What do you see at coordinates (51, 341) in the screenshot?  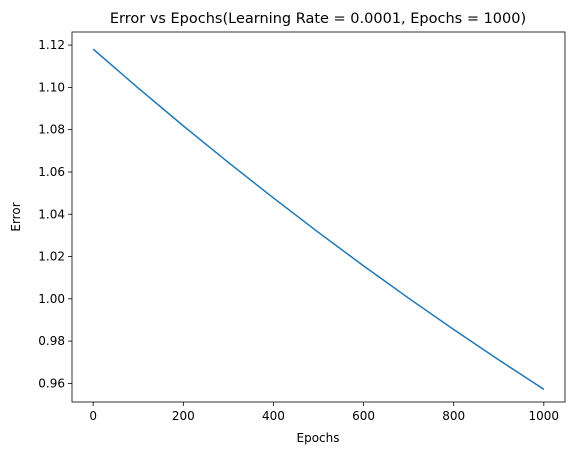 I see `y-tick-label: 0.98` at bounding box center [51, 341].